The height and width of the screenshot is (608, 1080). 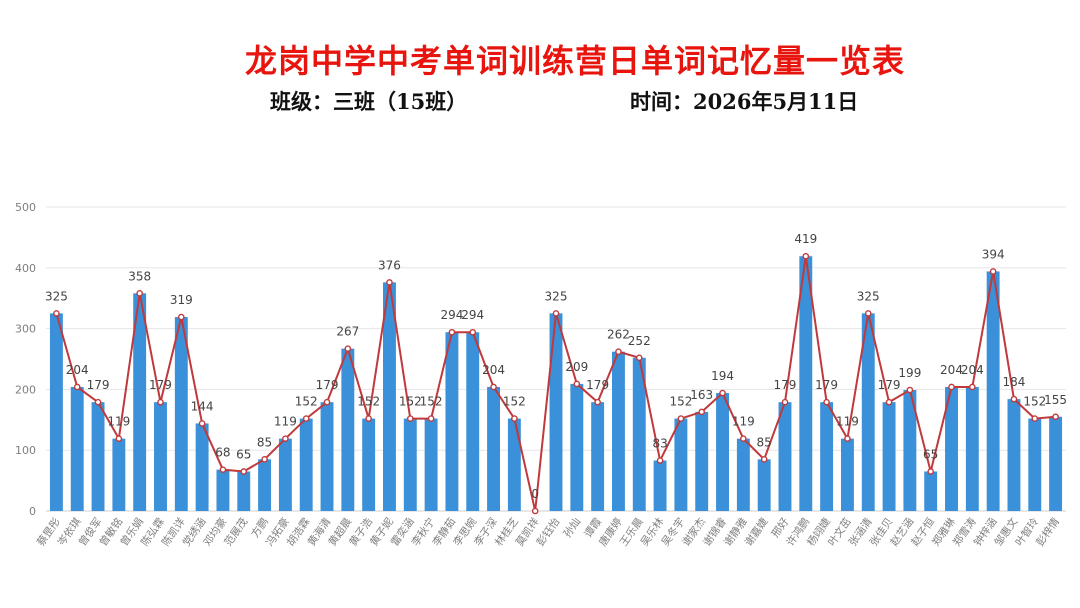 I want to click on data-label: 394, so click(x=993, y=254).